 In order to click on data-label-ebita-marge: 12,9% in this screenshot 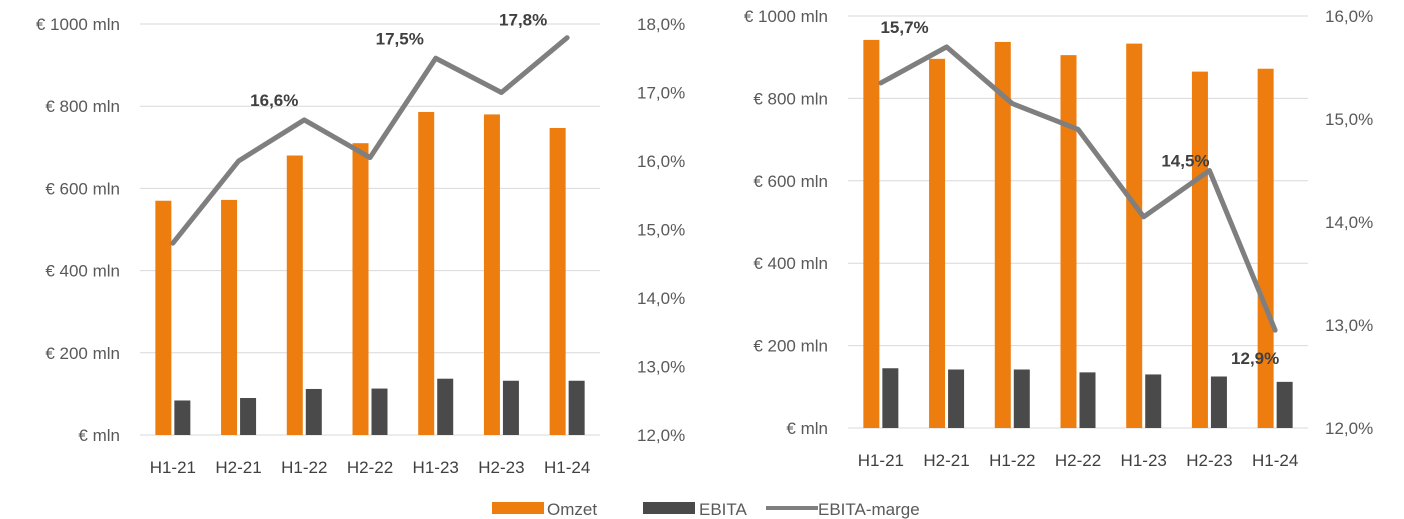, I will do `click(1255, 358)`.